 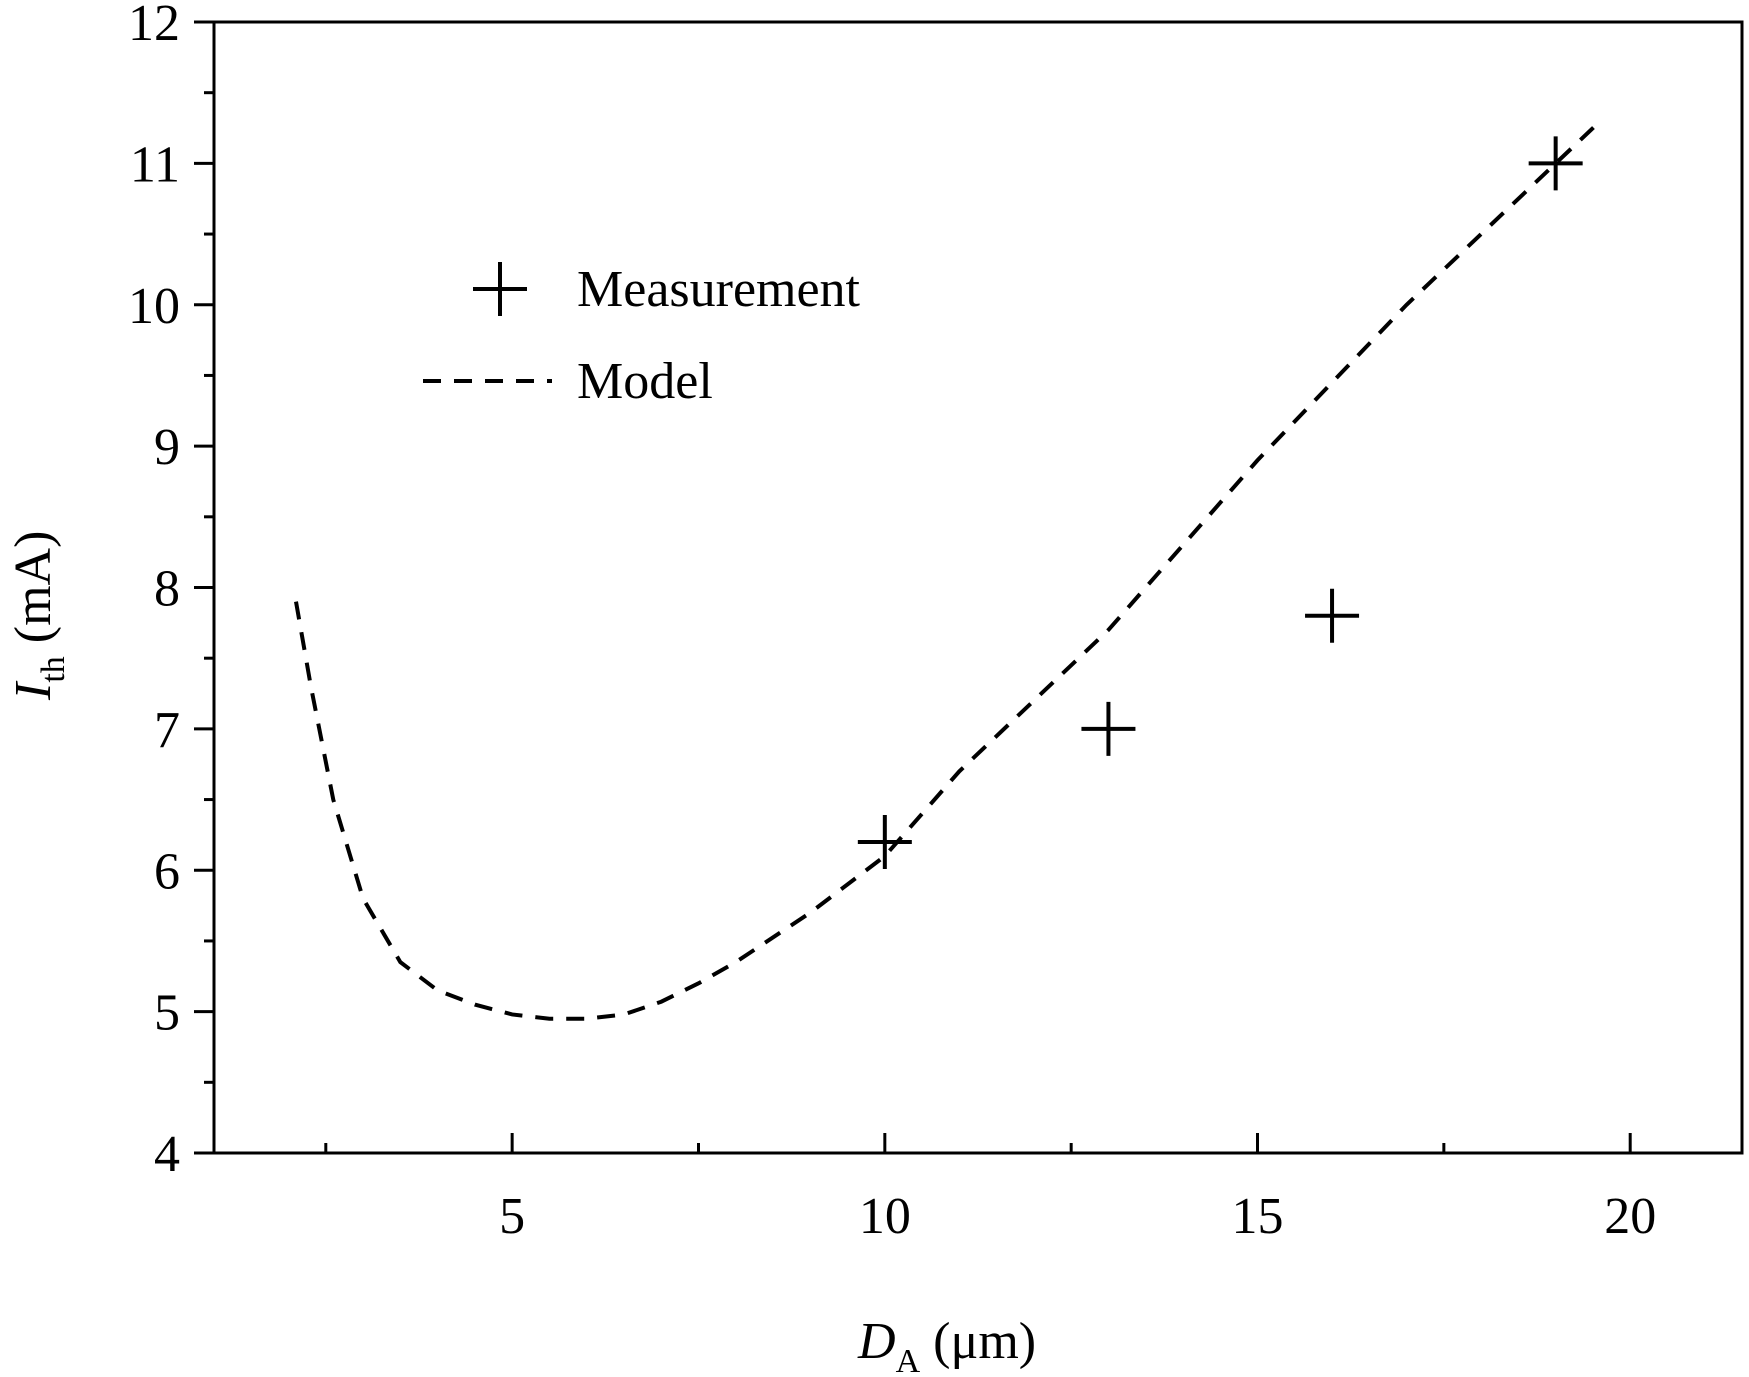 I want to click on y-tick-label: 4, so click(x=167, y=1154).